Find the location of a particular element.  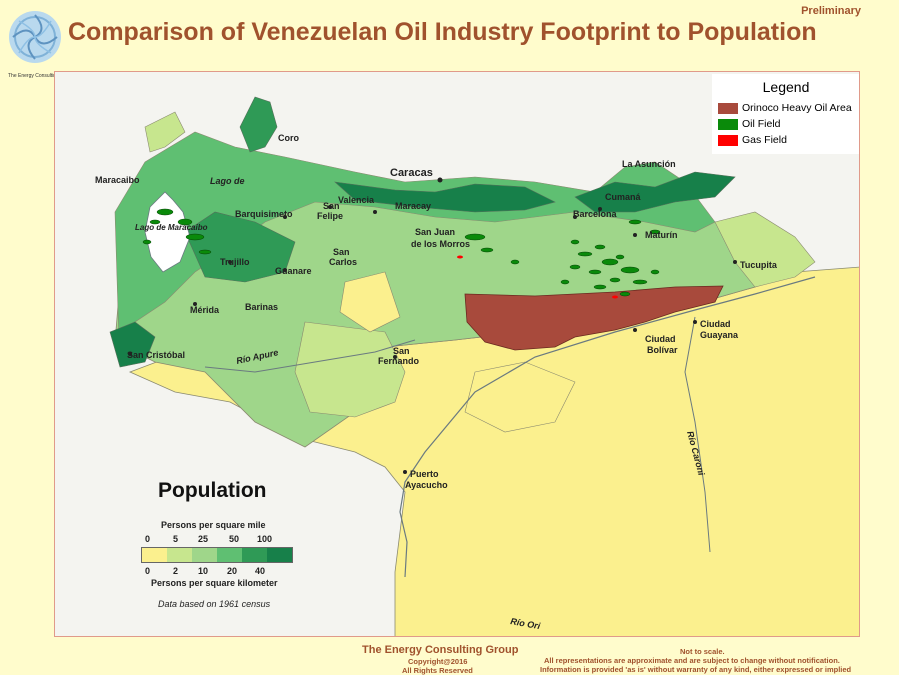

mile-tick-0: 0 is located at coordinates (148, 539).